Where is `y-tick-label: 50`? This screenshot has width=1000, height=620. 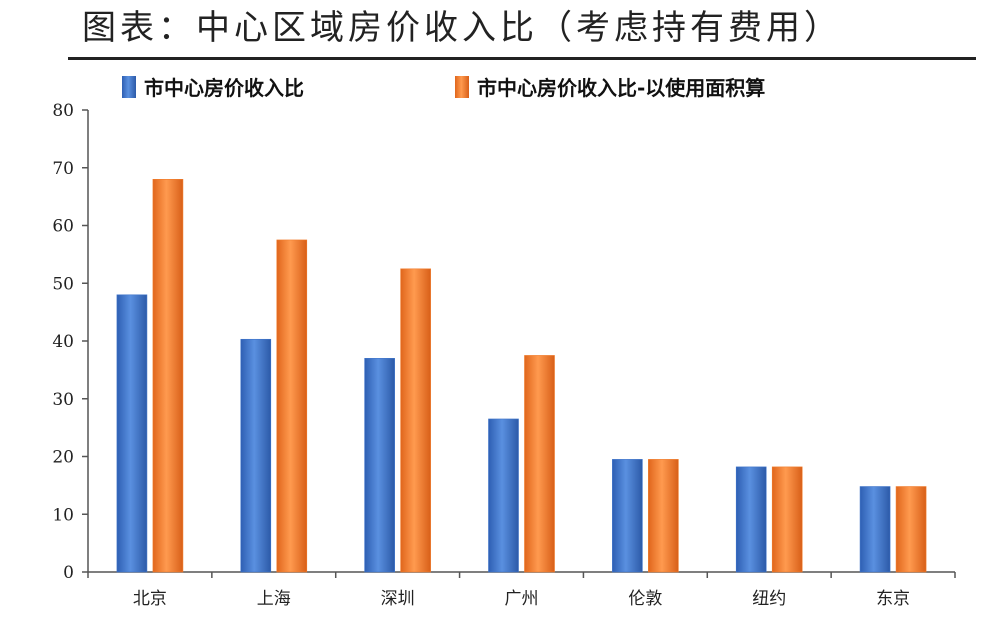 y-tick-label: 50 is located at coordinates (63, 284).